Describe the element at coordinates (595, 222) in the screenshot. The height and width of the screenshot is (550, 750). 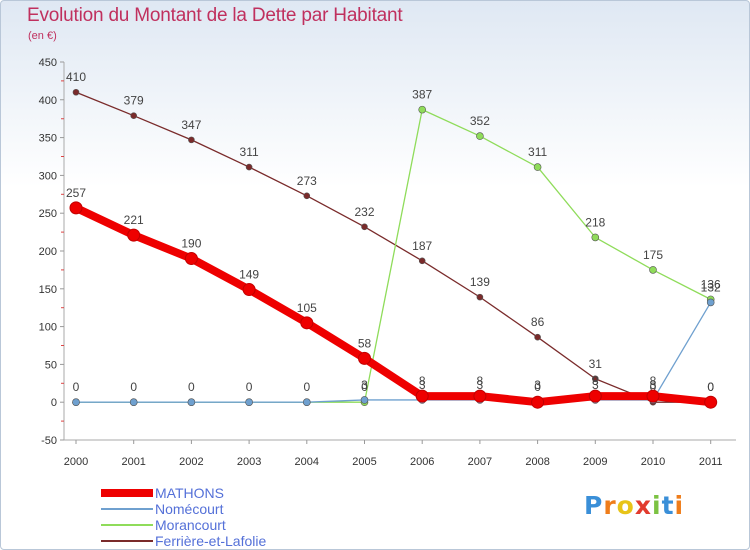
I see `data-label-morancourt: 218` at that location.